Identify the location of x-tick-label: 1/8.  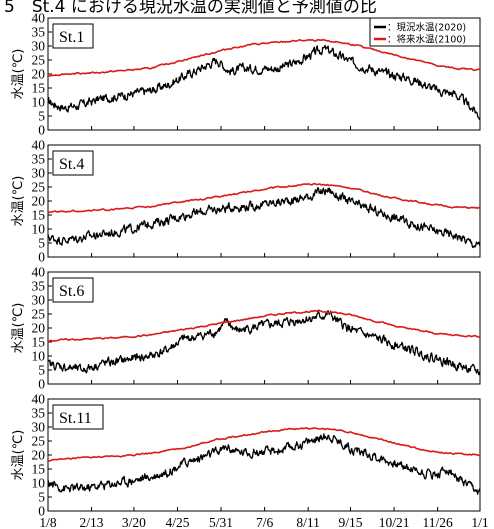
(48, 522).